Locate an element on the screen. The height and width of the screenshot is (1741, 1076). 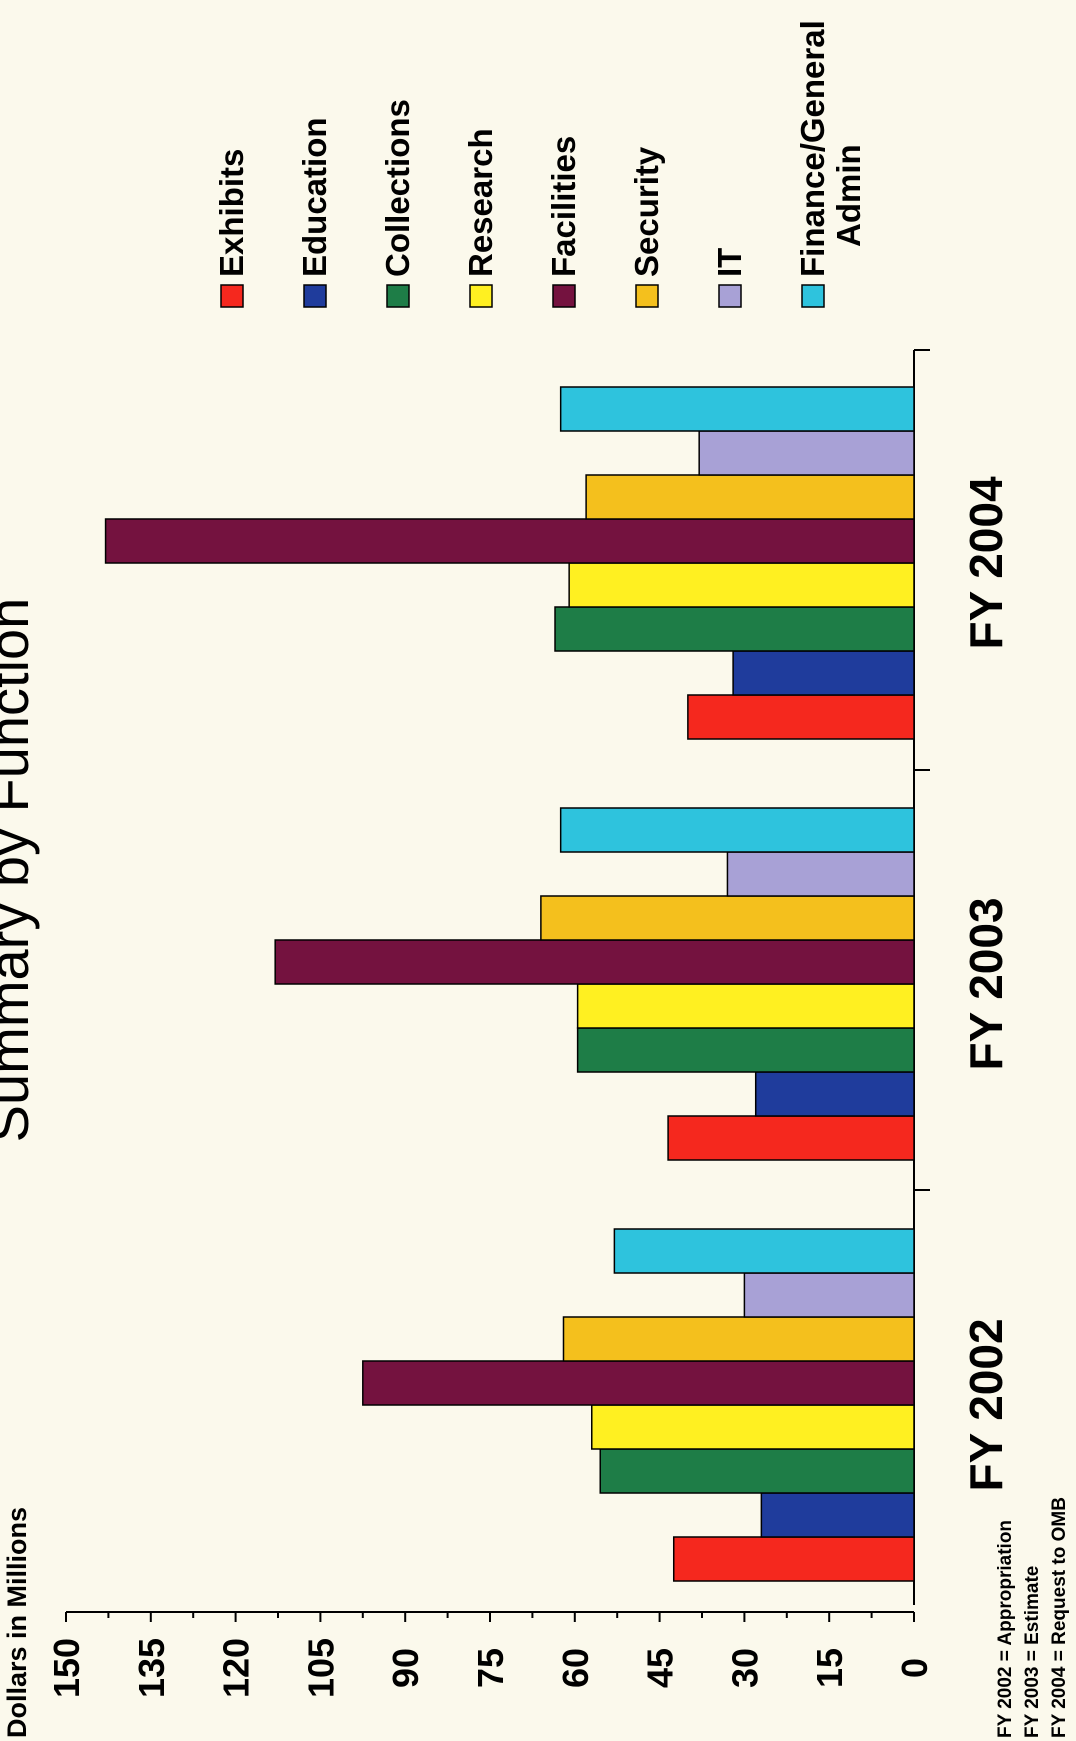
legend-label-finance-general-admin: Finance/GeneralAdmin is located at coordinates (830, 148).